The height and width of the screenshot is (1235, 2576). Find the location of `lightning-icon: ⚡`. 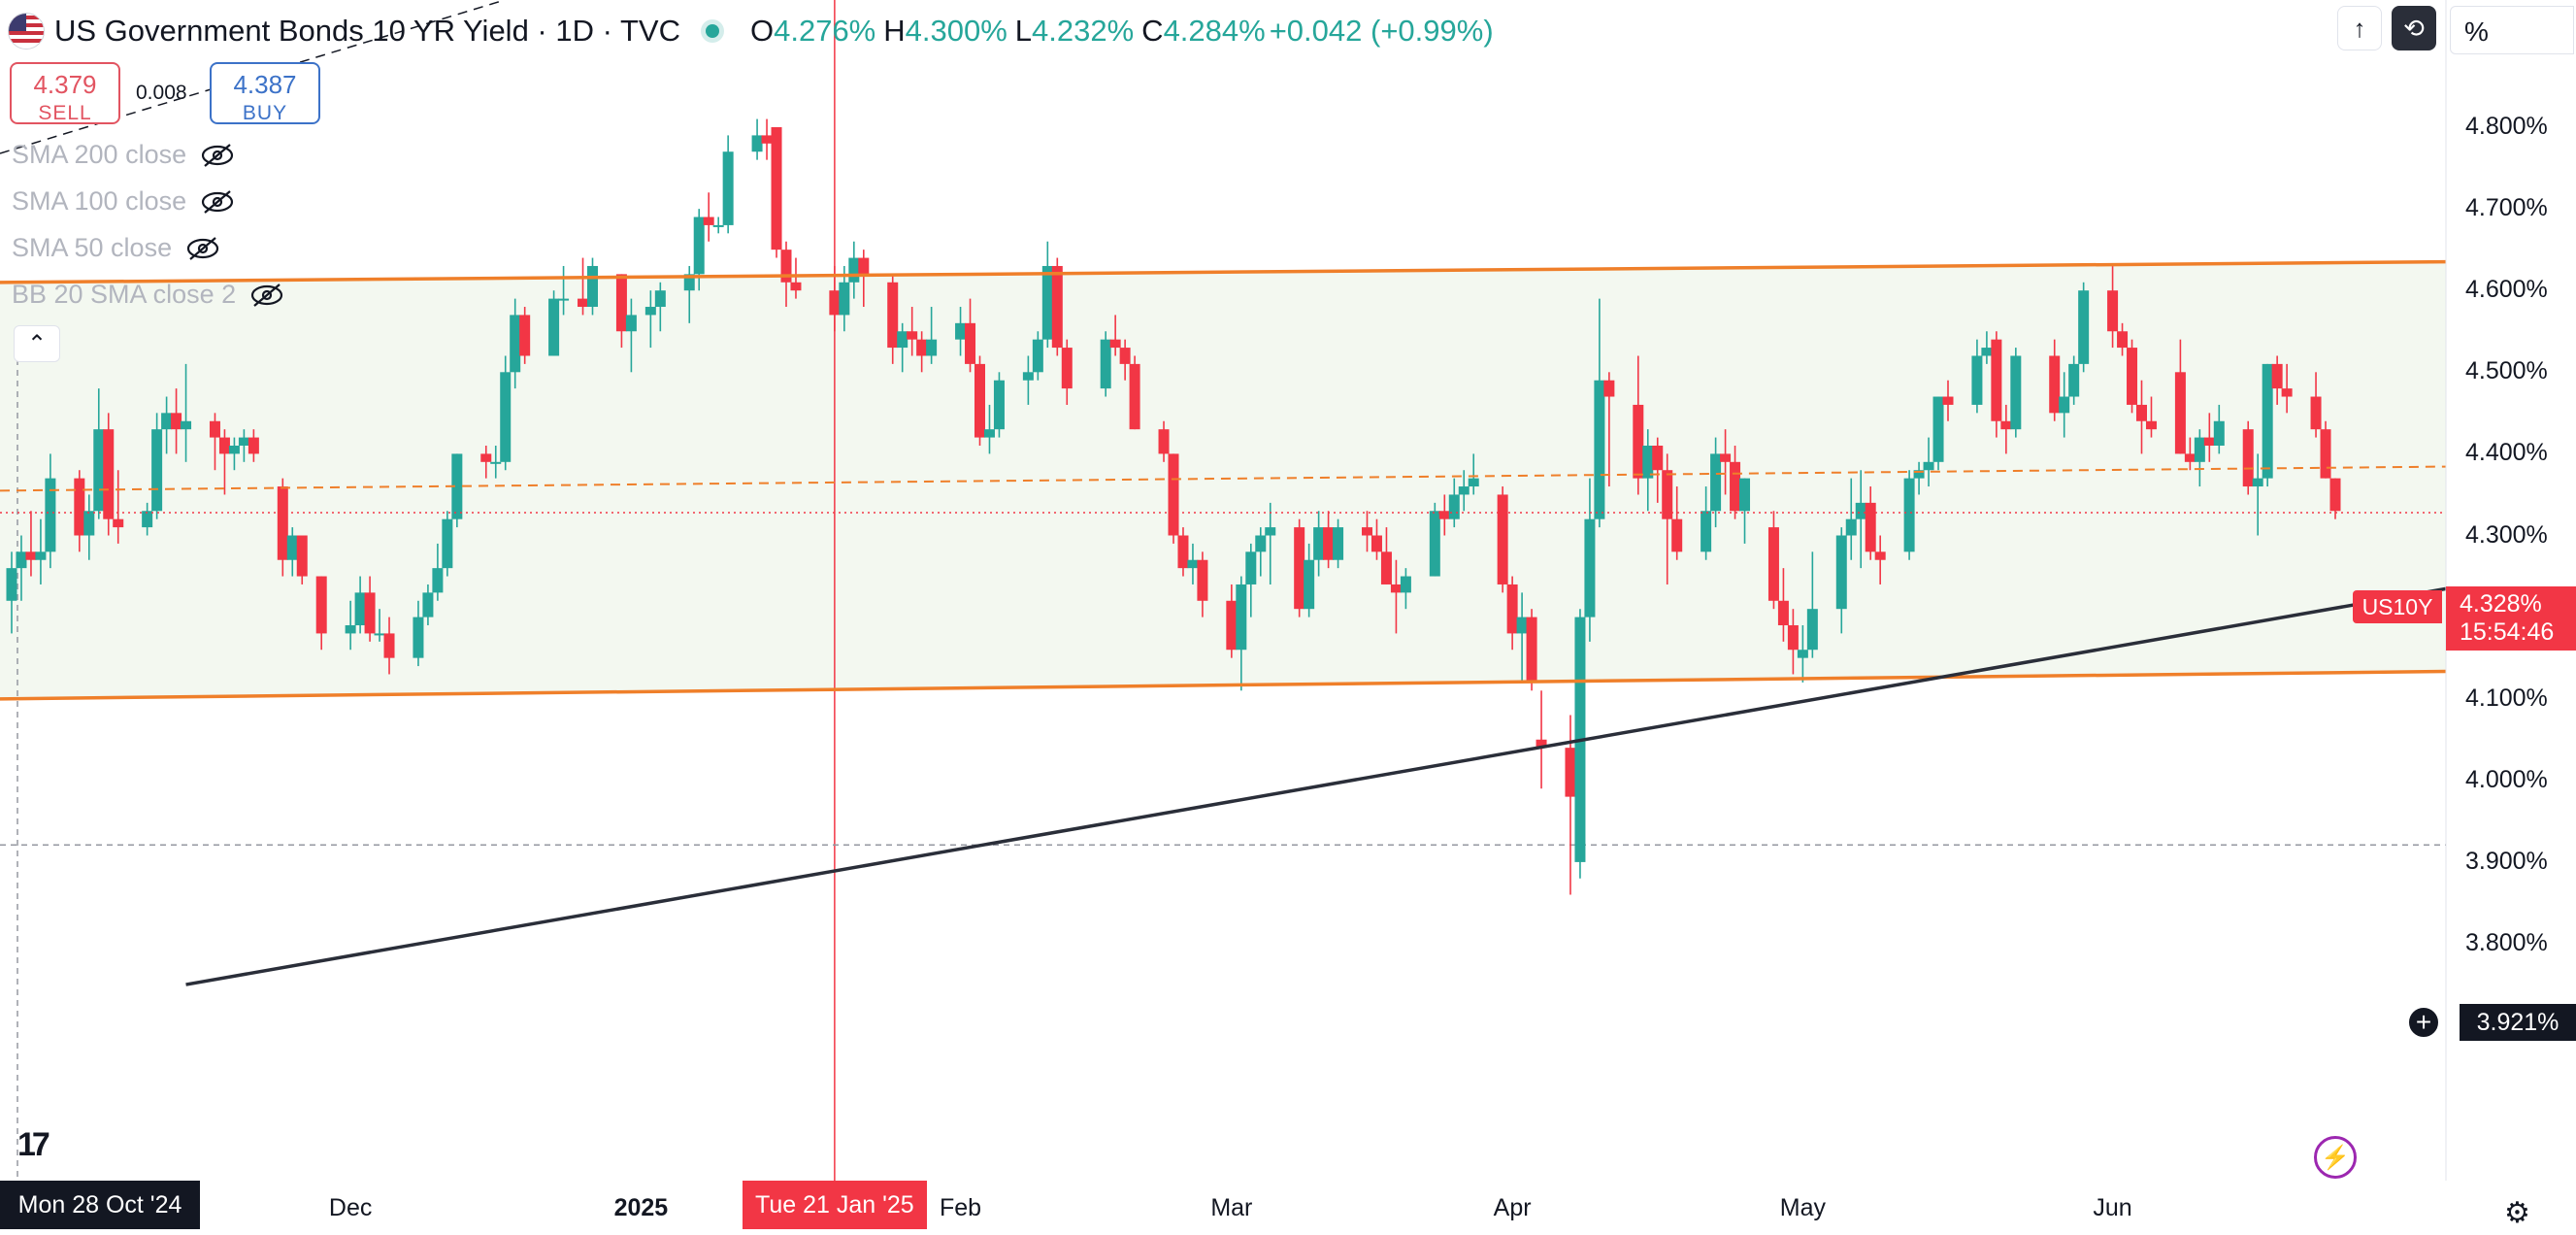

lightning-icon: ⚡ is located at coordinates (2336, 1157).